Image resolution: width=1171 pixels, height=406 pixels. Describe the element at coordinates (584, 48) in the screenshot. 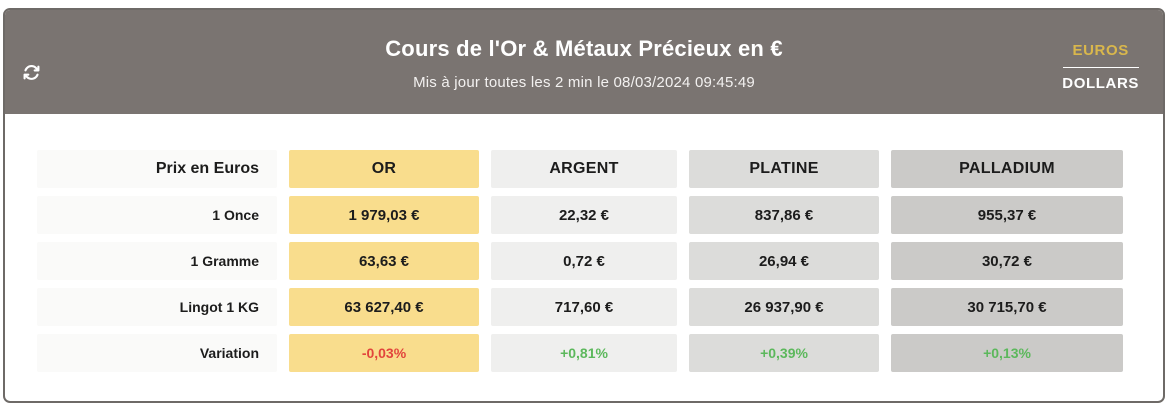

I see `page-title: Cours de l'Or & Métaux Précieux en €` at that location.